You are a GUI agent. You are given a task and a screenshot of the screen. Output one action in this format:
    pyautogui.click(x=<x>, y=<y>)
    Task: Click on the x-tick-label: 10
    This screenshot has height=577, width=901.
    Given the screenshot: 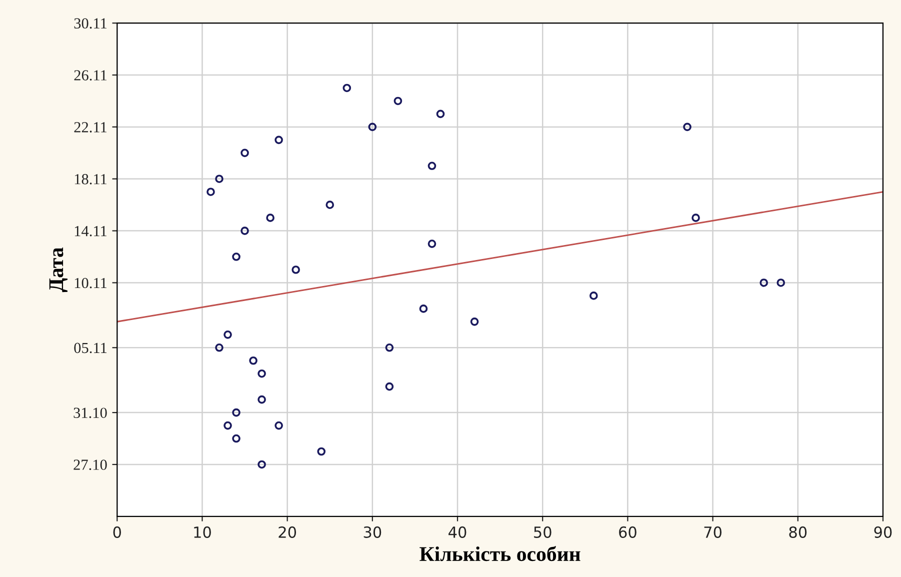 What is the action you would take?
    pyautogui.click(x=202, y=532)
    